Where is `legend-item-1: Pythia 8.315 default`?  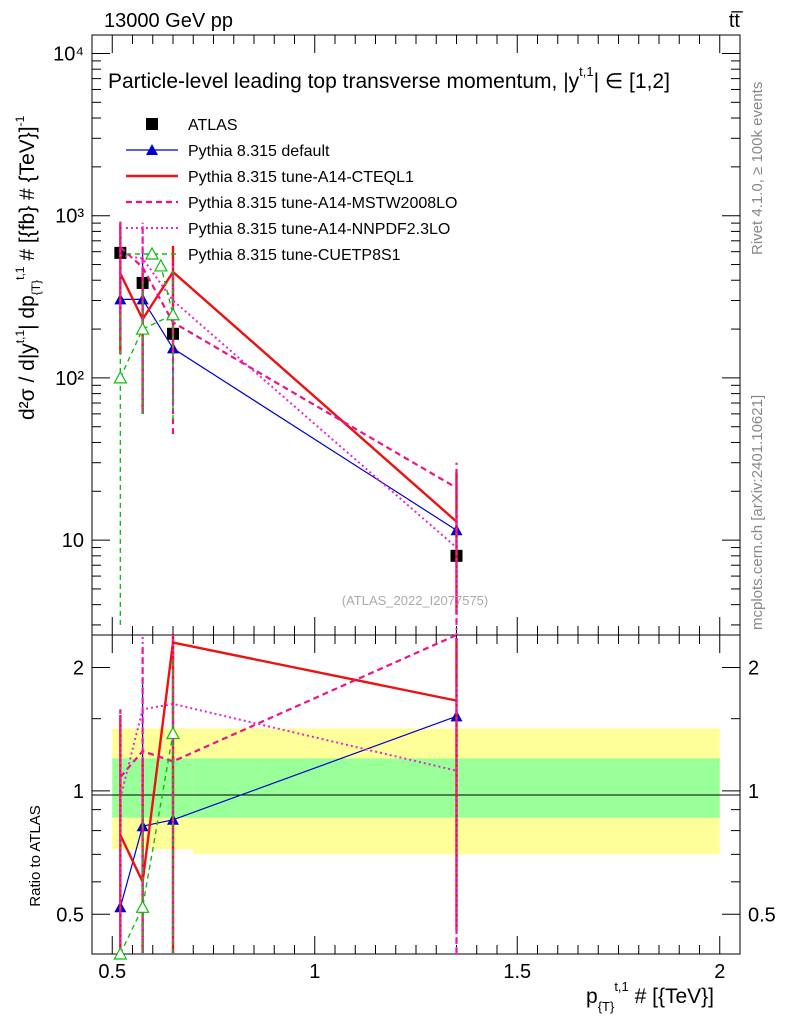 legend-item-1: Pythia 8.315 default is located at coordinates (228, 151).